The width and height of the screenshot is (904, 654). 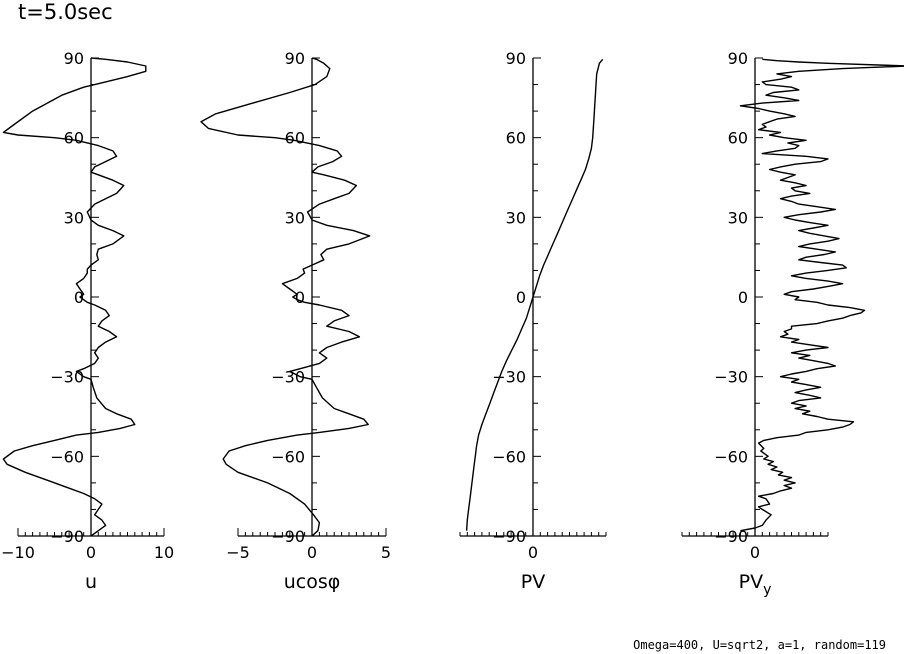 I want to click on x-tick-label: 5, so click(x=386, y=552).